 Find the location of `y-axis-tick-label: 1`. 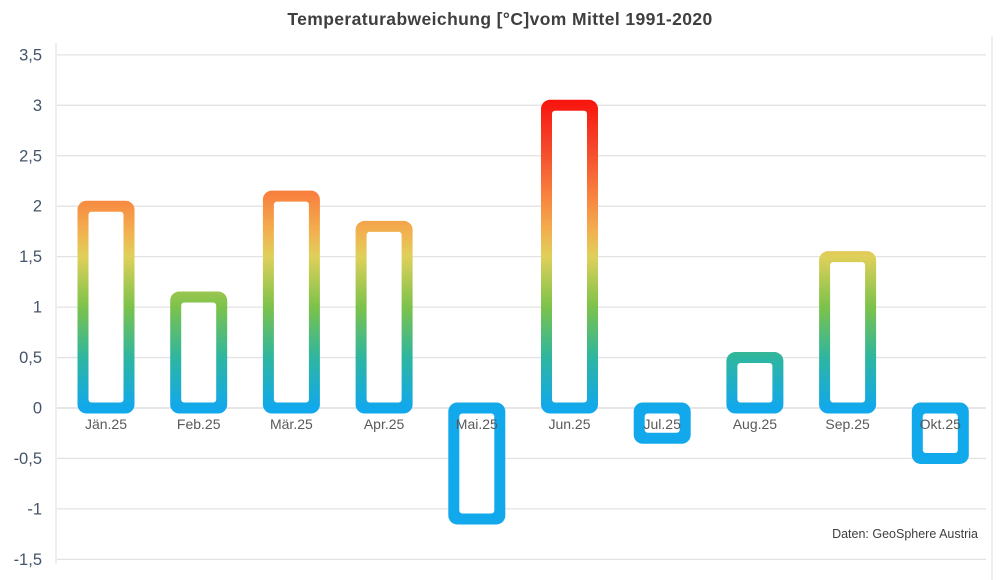

y-axis-tick-label: 1 is located at coordinates (37, 308).